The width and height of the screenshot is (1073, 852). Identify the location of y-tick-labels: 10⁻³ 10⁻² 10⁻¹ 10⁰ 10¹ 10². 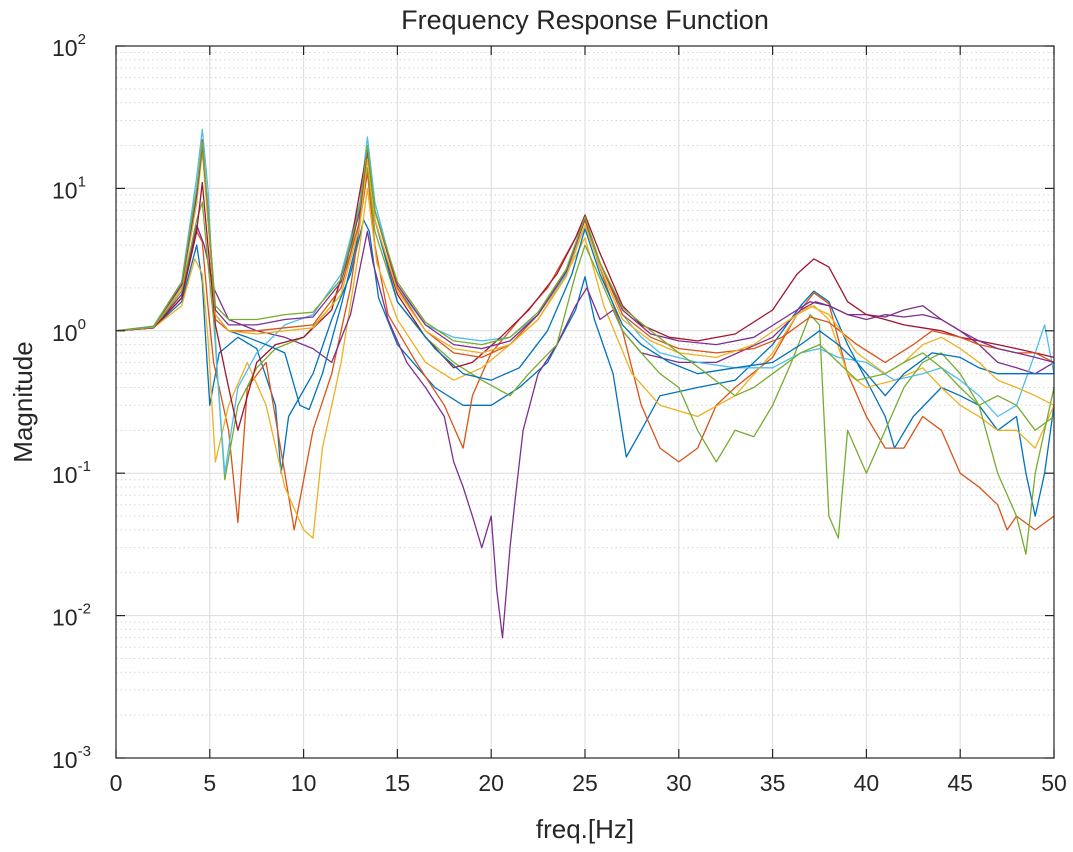
(71, 402).